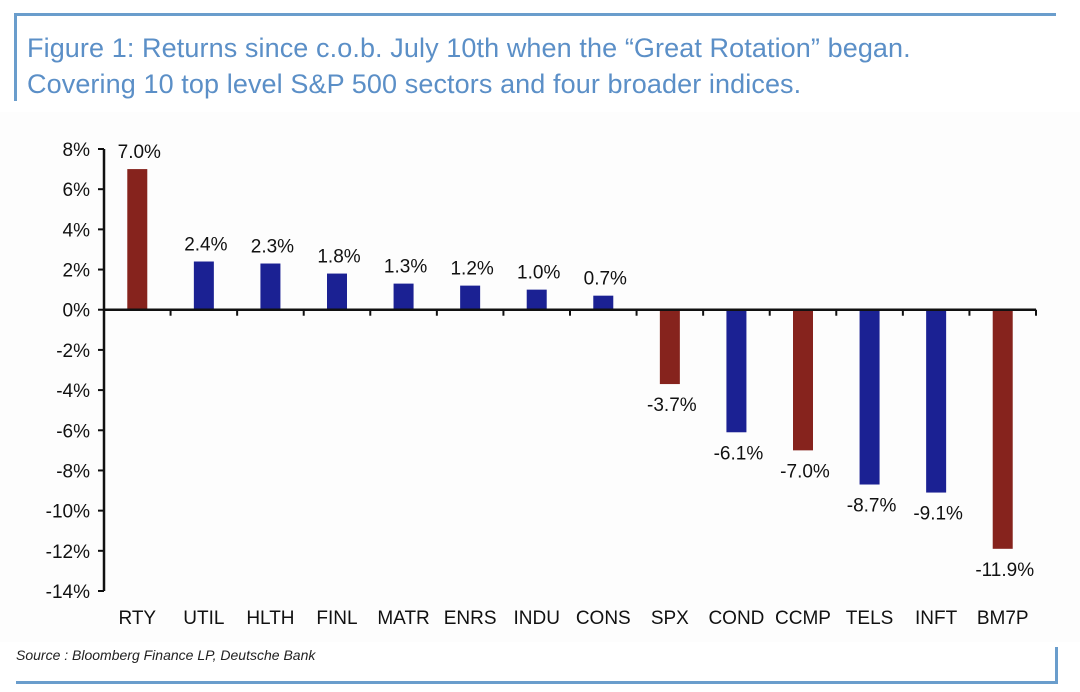  What do you see at coordinates (403, 618) in the screenshot?
I see `x-category-label: MATR` at bounding box center [403, 618].